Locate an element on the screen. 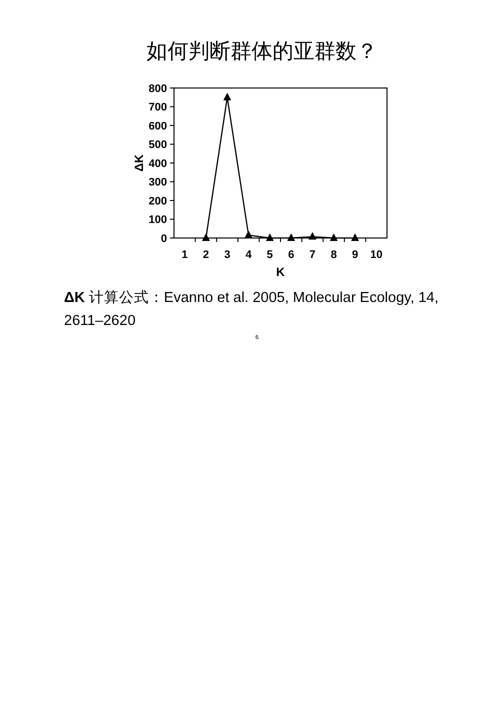 The image size is (499, 706). y-tick-label: 700 is located at coordinates (157, 108).